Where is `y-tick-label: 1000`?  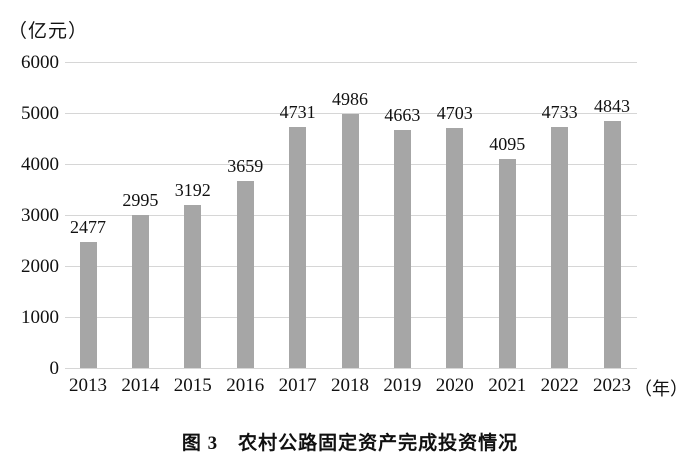
y-tick-label: 1000 is located at coordinates (40, 317).